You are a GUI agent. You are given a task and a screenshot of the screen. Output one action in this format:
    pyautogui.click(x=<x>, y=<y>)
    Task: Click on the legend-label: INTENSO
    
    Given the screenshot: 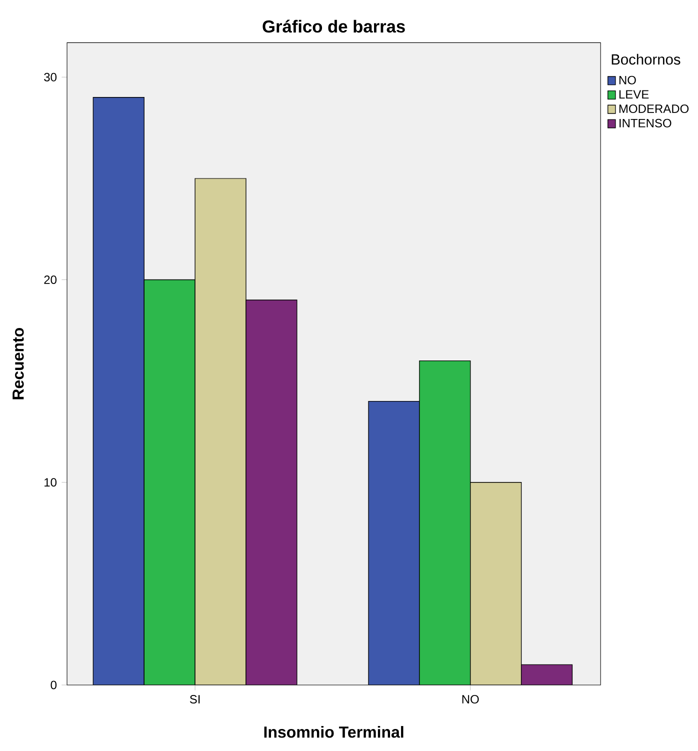 What is the action you would take?
    pyautogui.click(x=646, y=123)
    